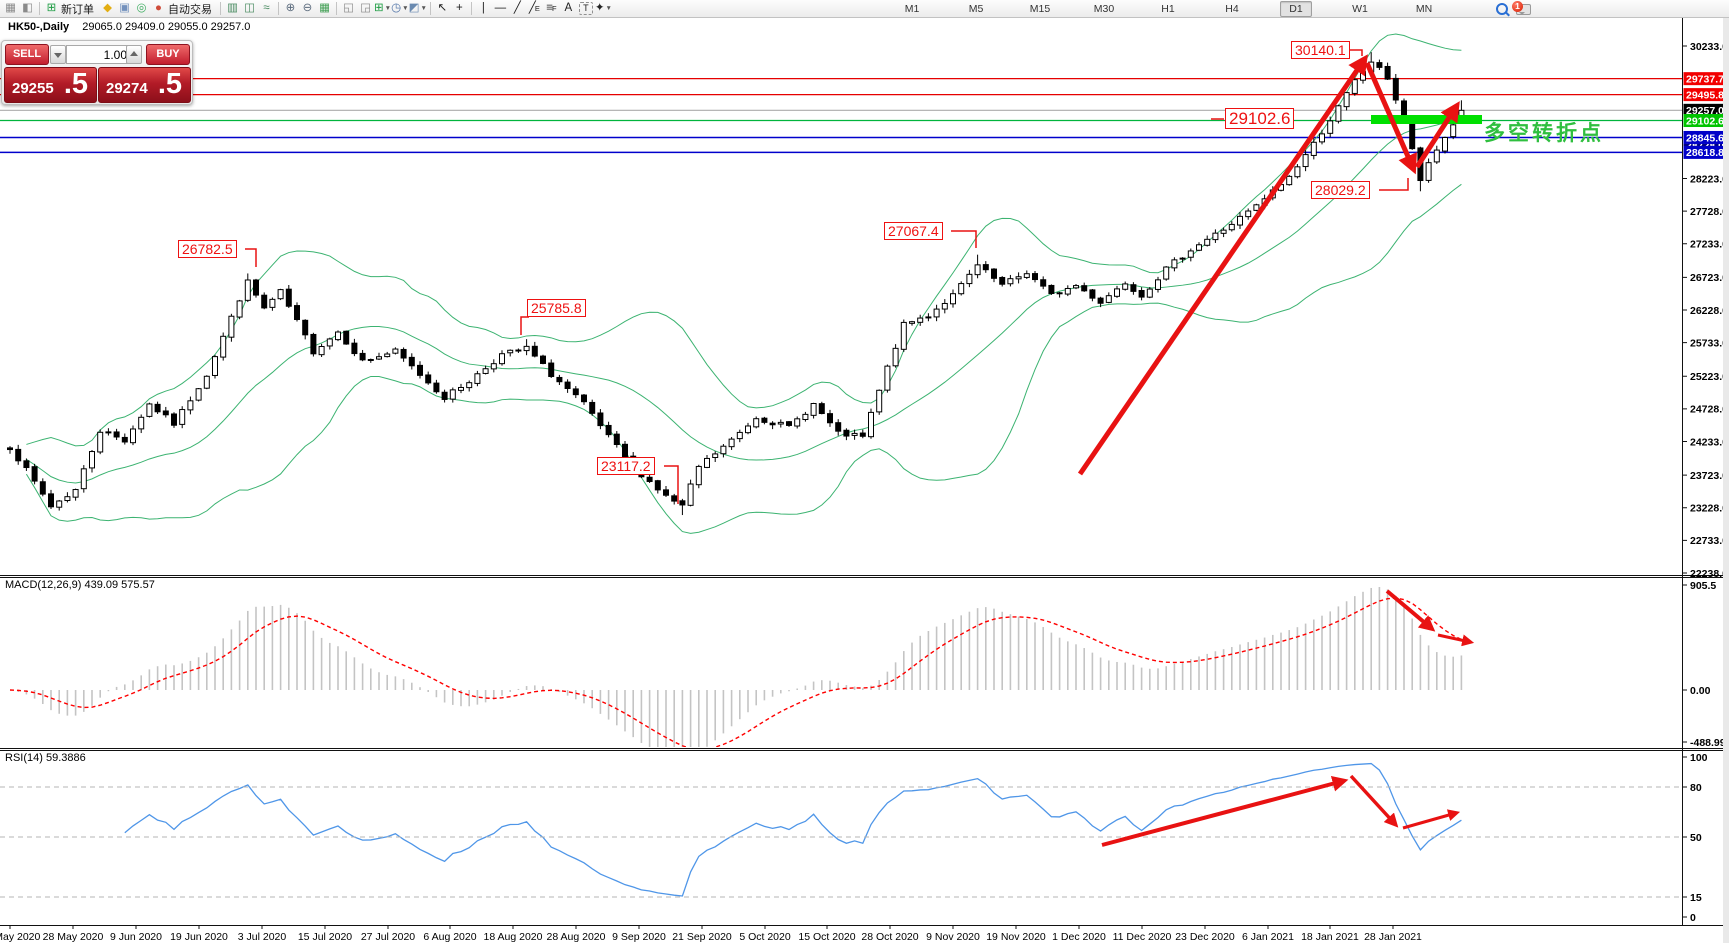  I want to click on volume-input, so click(99, 54).